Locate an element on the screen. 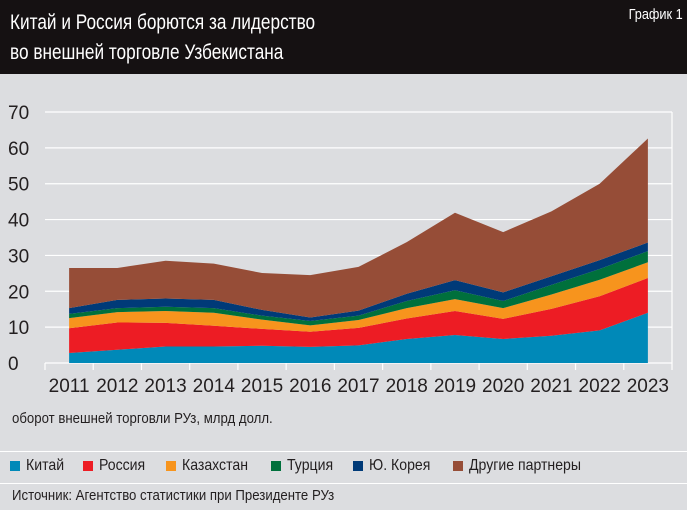 The height and width of the screenshot is (510, 687). x-tick-label: 2014 is located at coordinates (214, 386).